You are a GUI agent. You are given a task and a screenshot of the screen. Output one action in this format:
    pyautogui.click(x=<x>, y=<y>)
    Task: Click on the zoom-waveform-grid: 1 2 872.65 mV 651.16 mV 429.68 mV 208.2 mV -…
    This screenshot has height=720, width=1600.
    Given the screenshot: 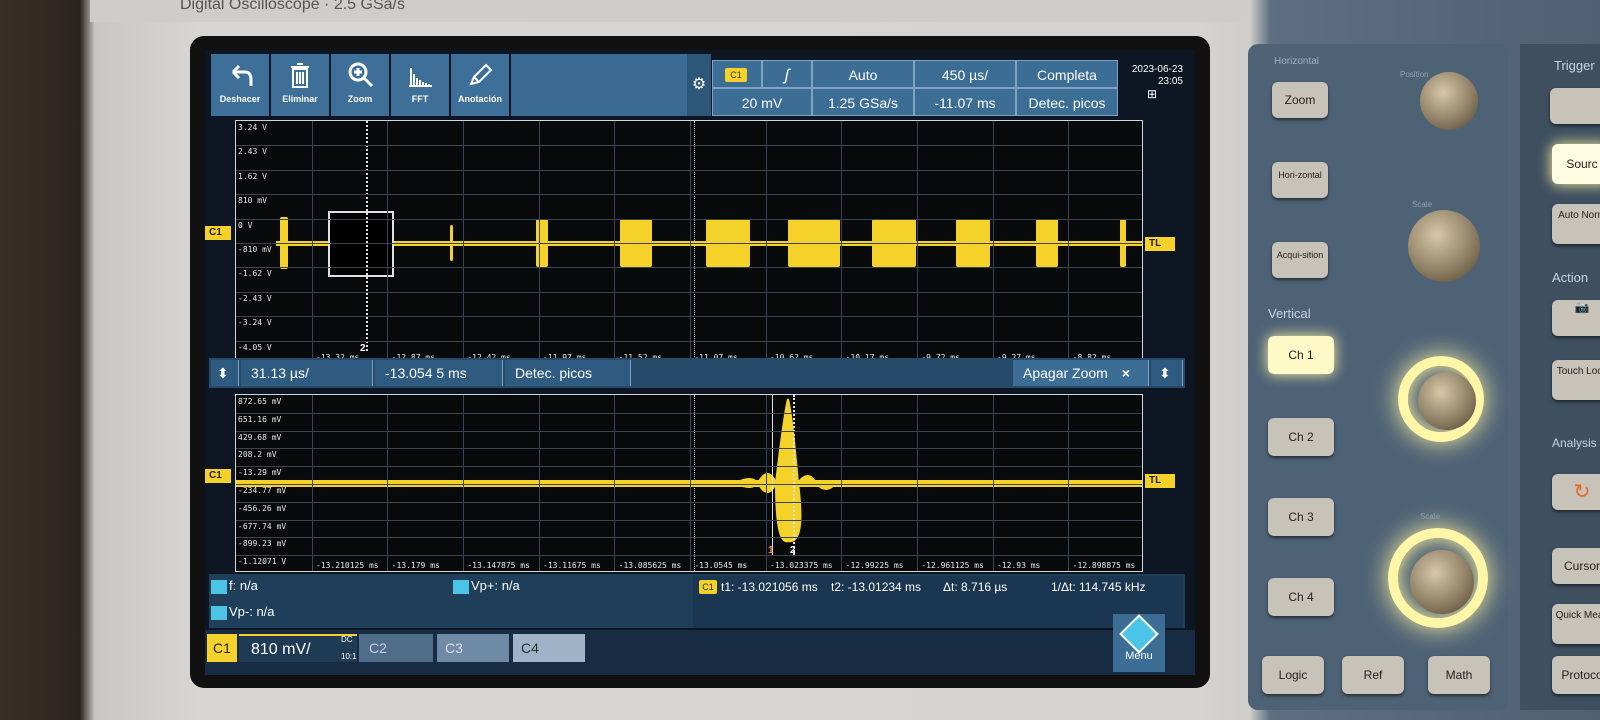 What is the action you would take?
    pyautogui.click(x=689, y=483)
    